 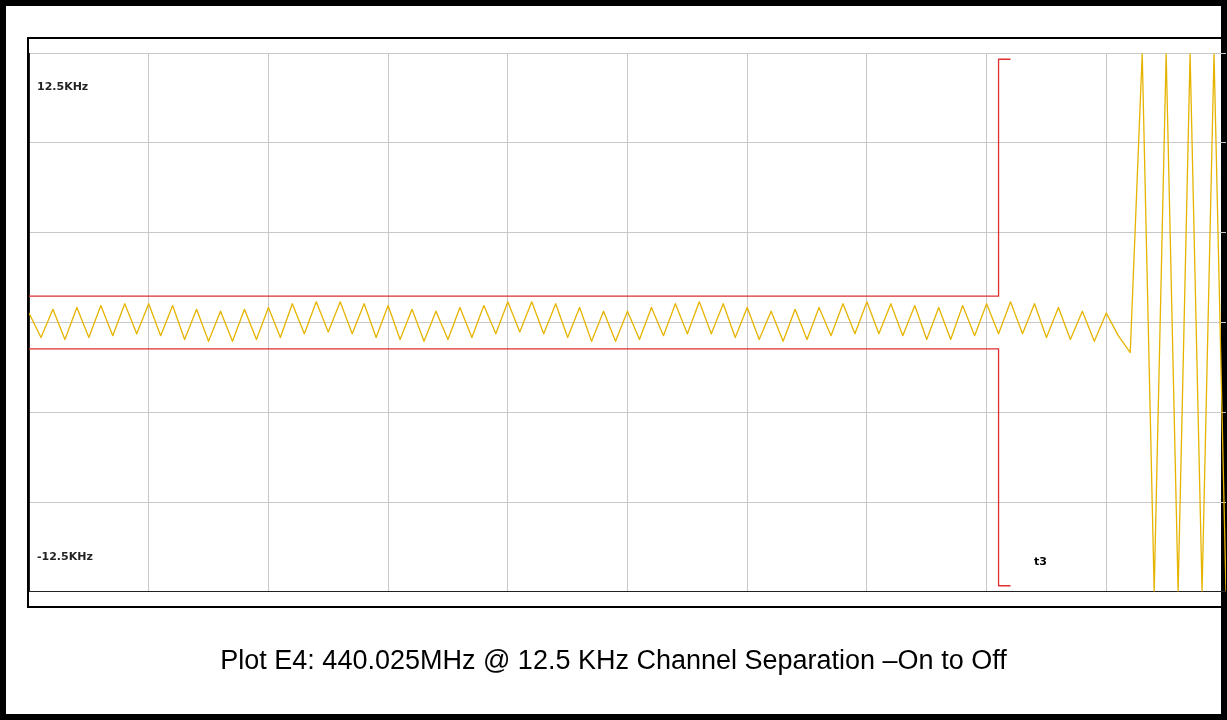 I want to click on annotation: t3, so click(x=1040, y=561).